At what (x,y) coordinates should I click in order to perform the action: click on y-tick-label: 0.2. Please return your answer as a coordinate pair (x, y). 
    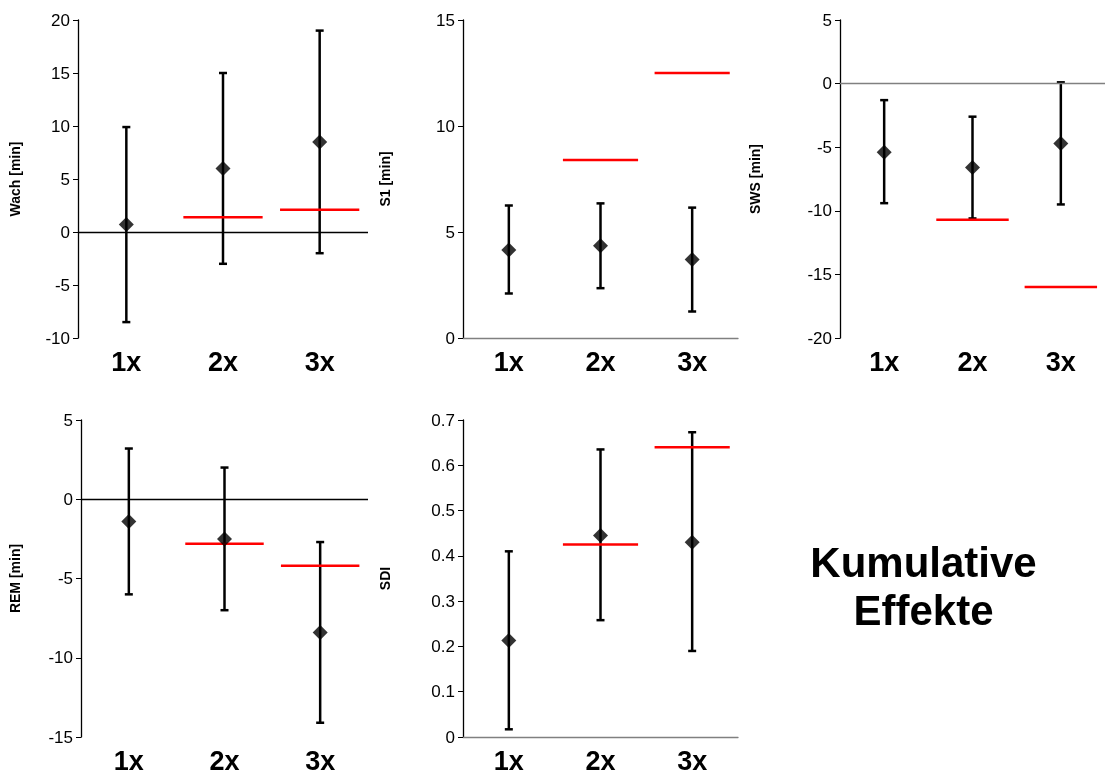
    Looking at the image, I should click on (443, 646).